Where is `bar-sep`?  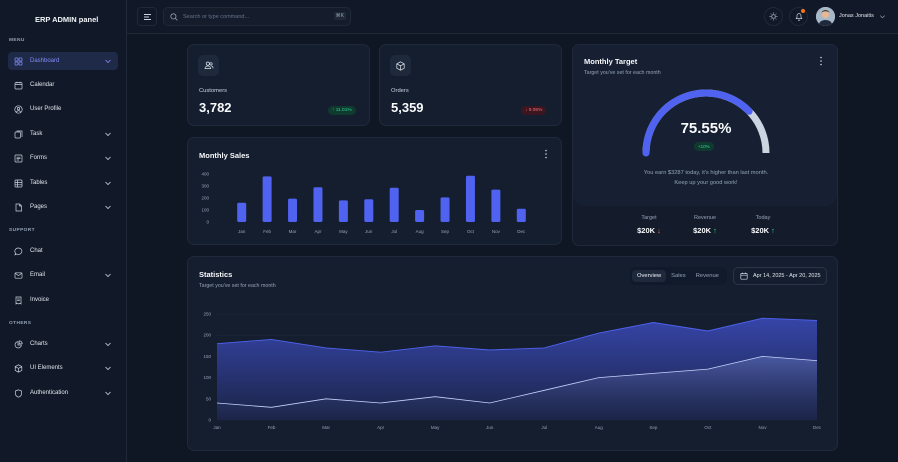
bar-sep is located at coordinates (445, 209).